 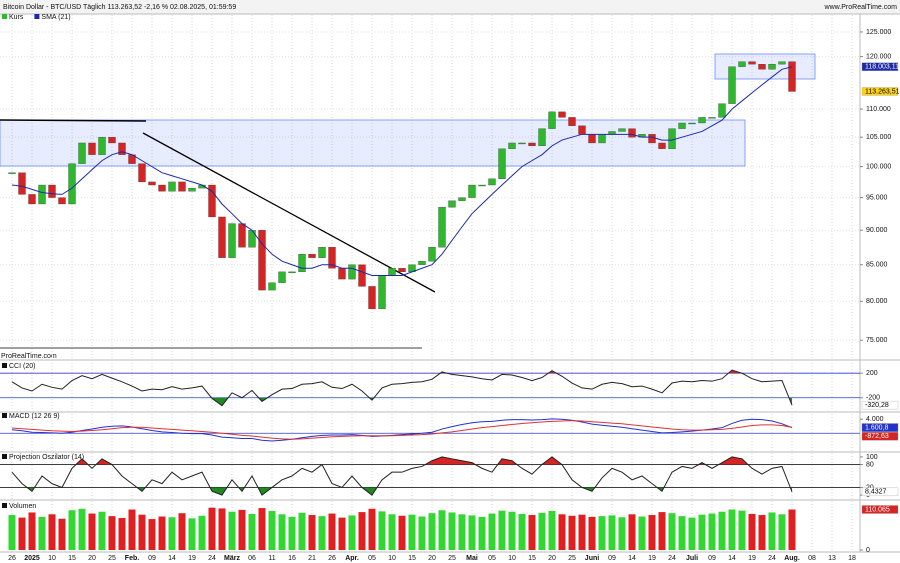 What do you see at coordinates (450, 7) in the screenshot?
I see `header-bar` at bounding box center [450, 7].